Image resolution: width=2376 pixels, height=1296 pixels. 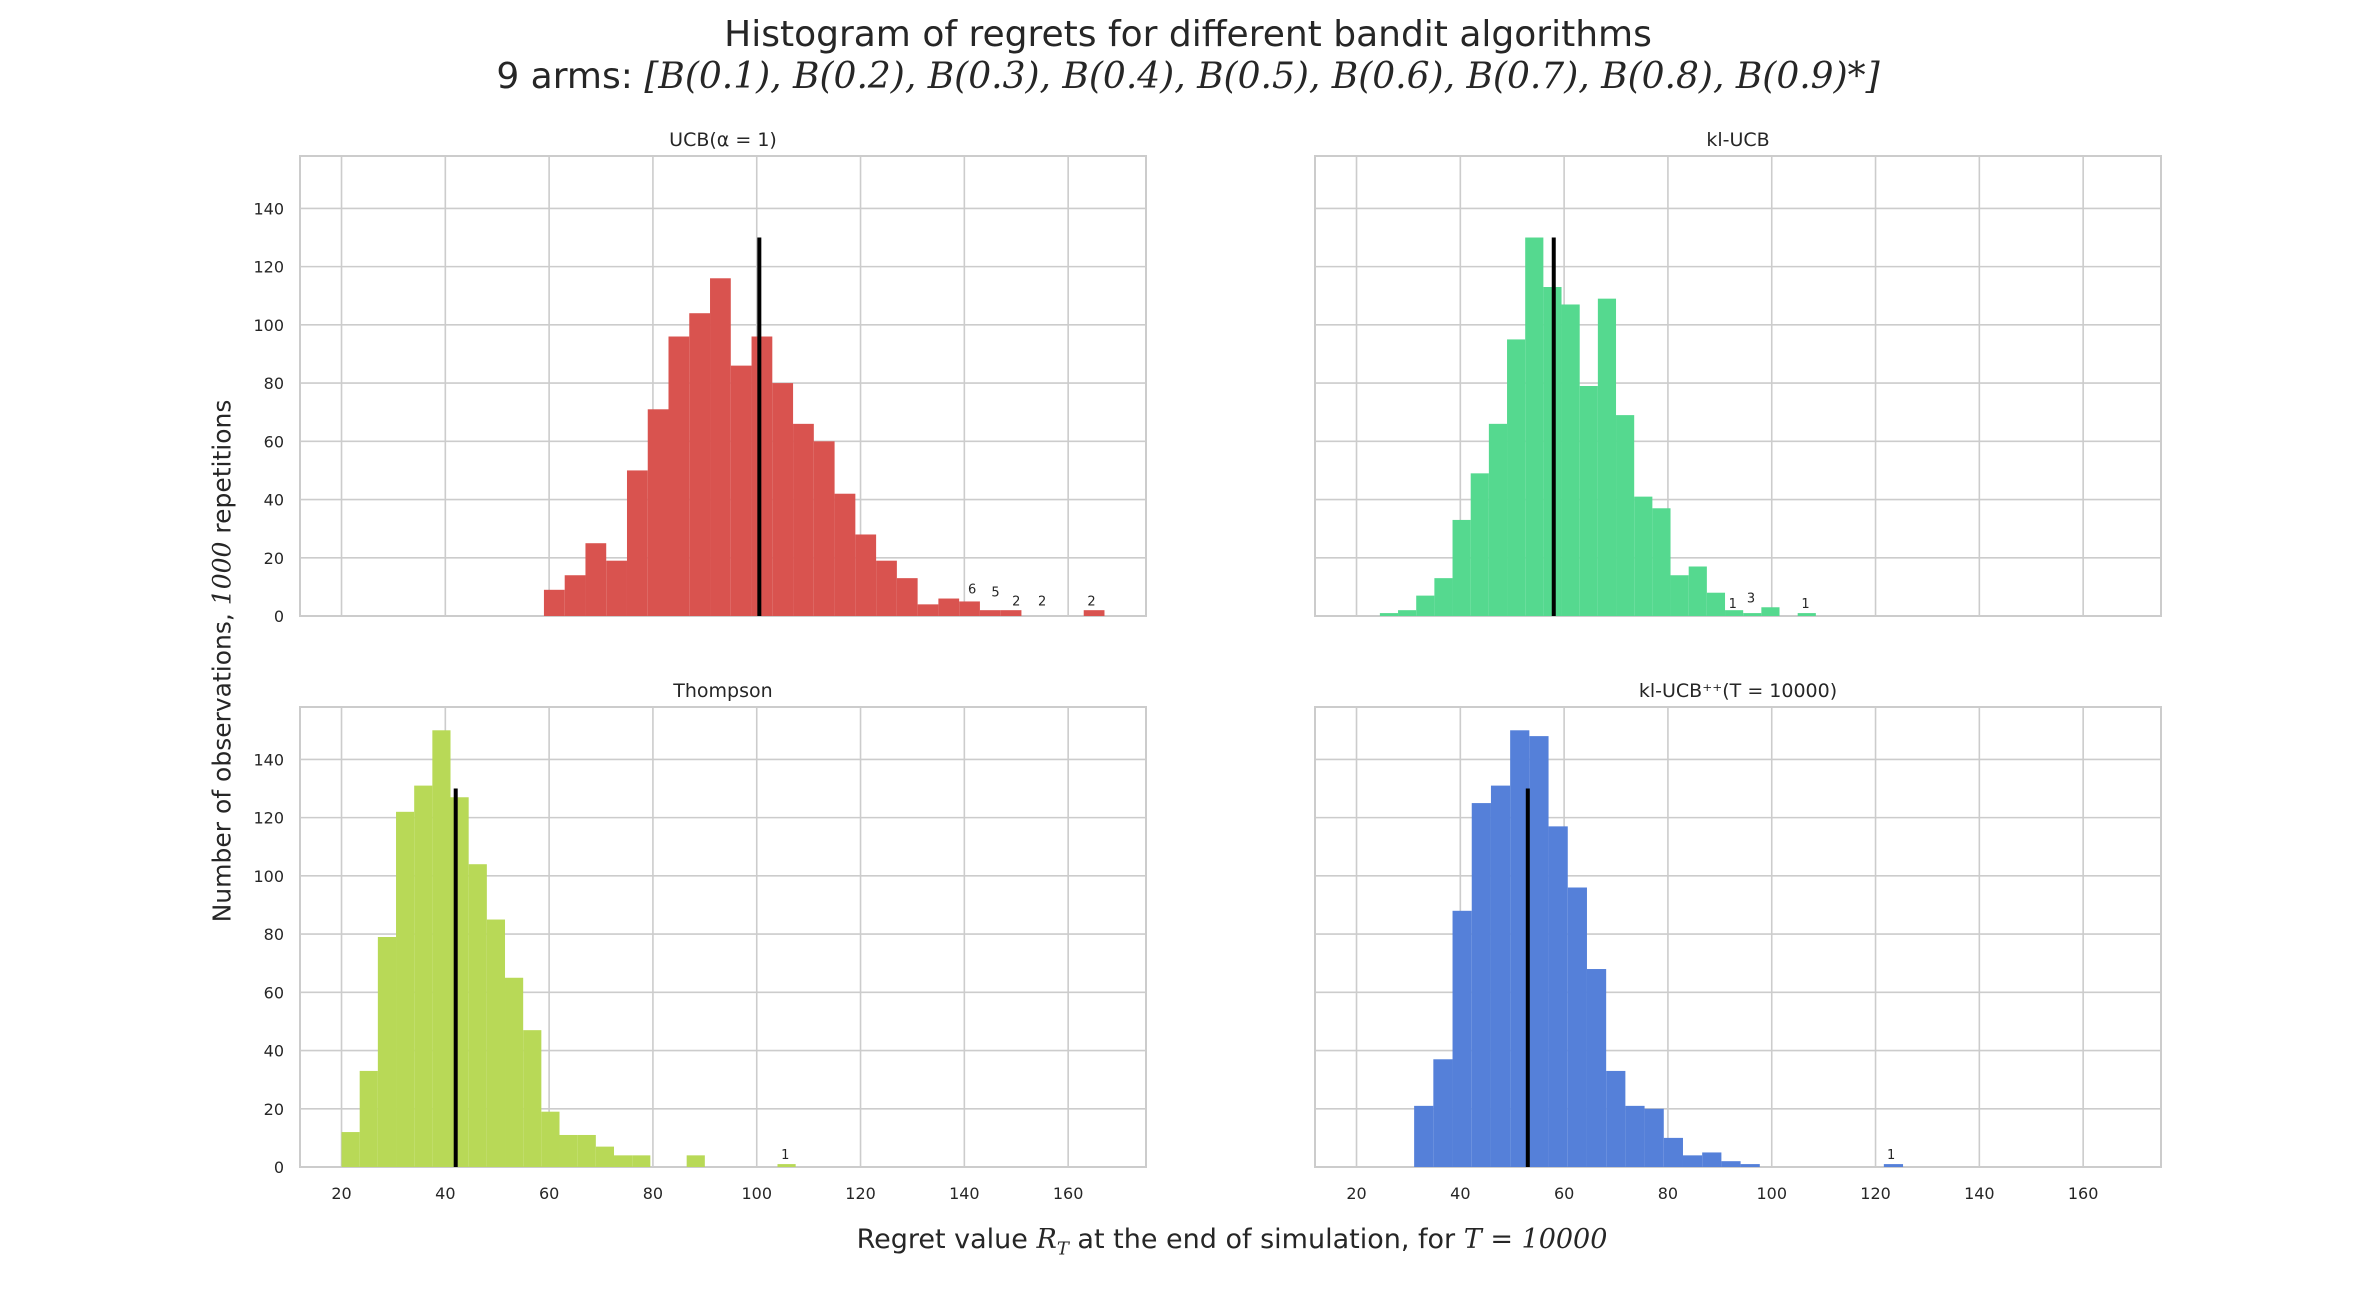 What do you see at coordinates (1737, 140) in the screenshot?
I see `panel-title: kl-UCB` at bounding box center [1737, 140].